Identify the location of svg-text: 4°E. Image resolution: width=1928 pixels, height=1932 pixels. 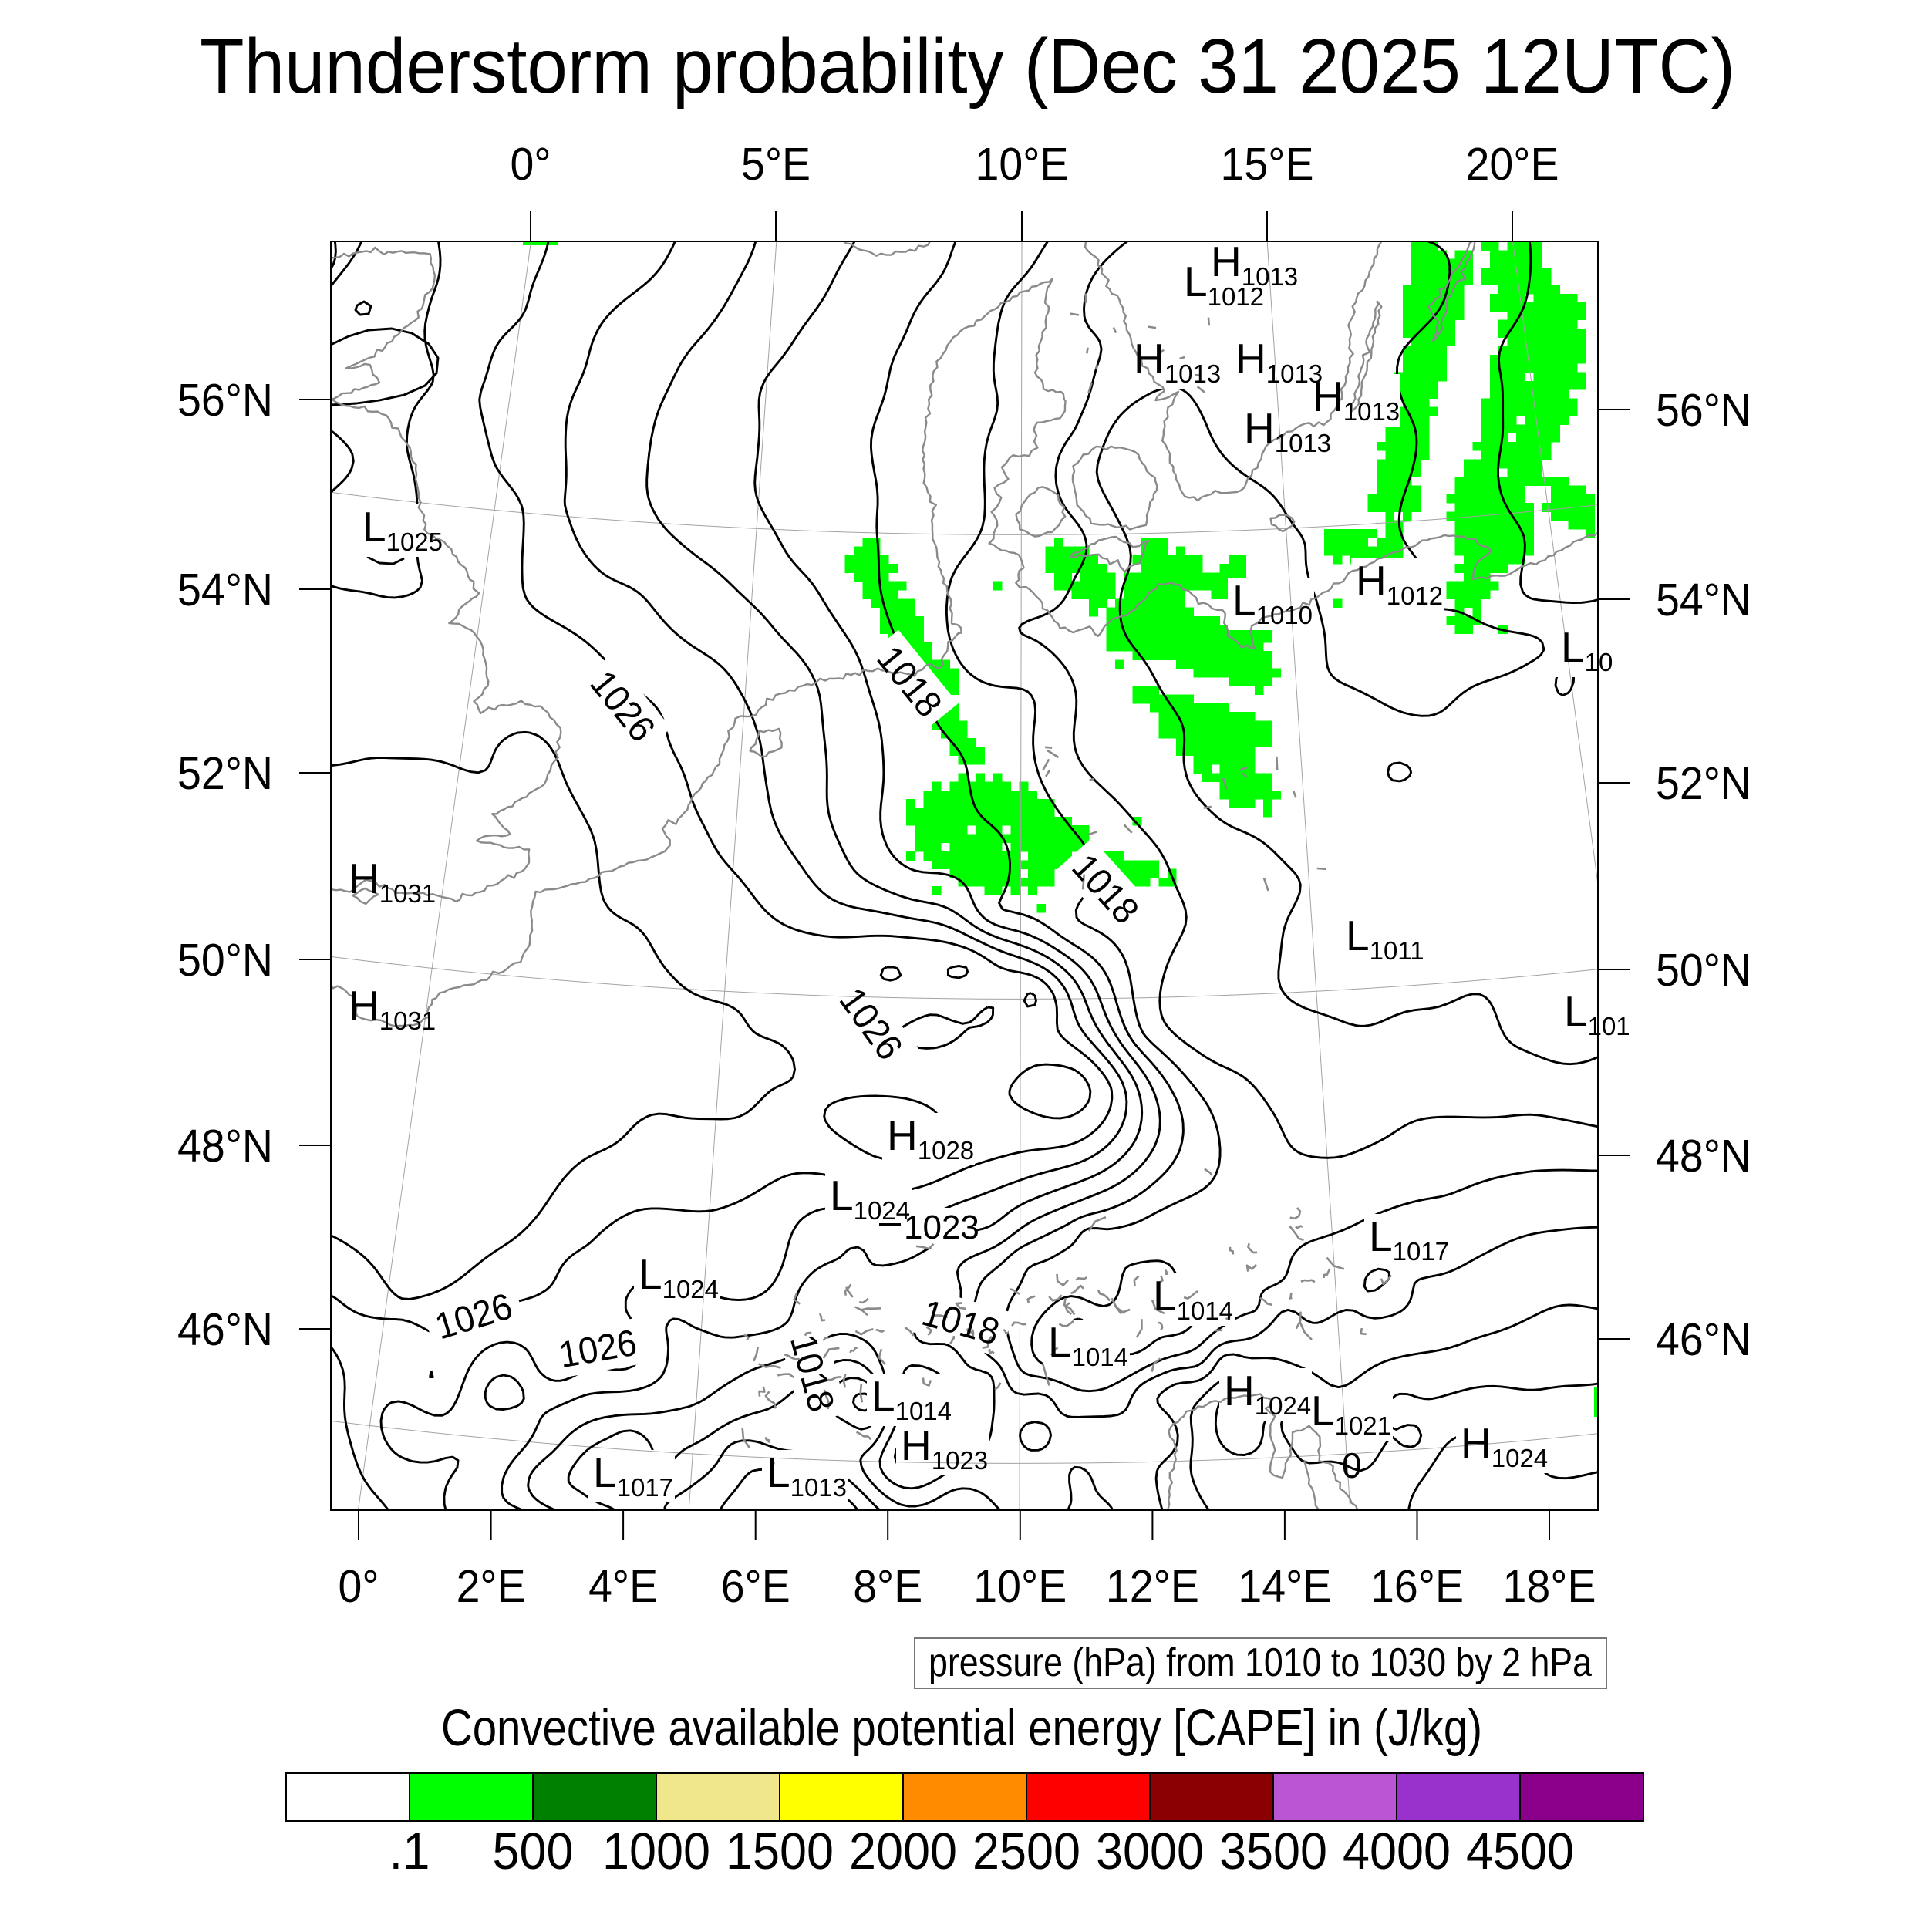
(623, 1586).